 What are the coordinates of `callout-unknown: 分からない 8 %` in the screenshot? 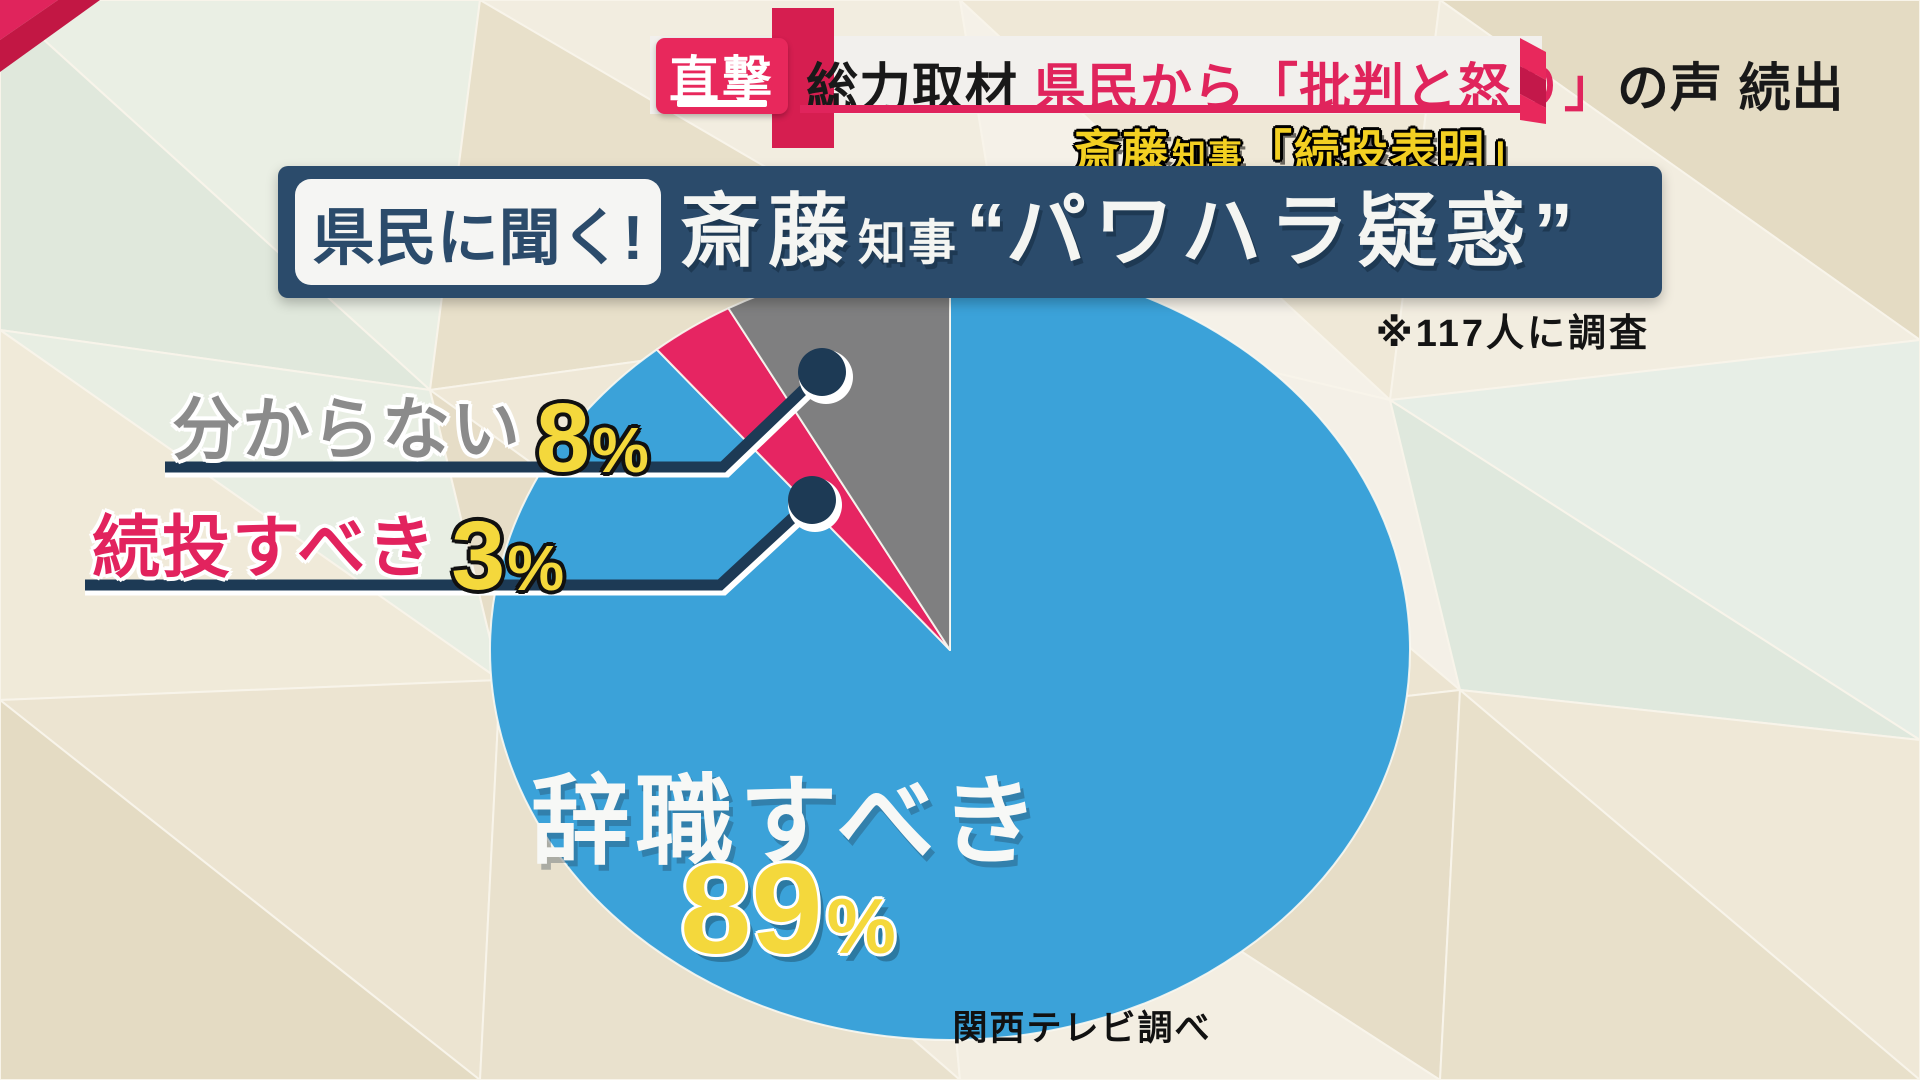 It's located at (410, 433).